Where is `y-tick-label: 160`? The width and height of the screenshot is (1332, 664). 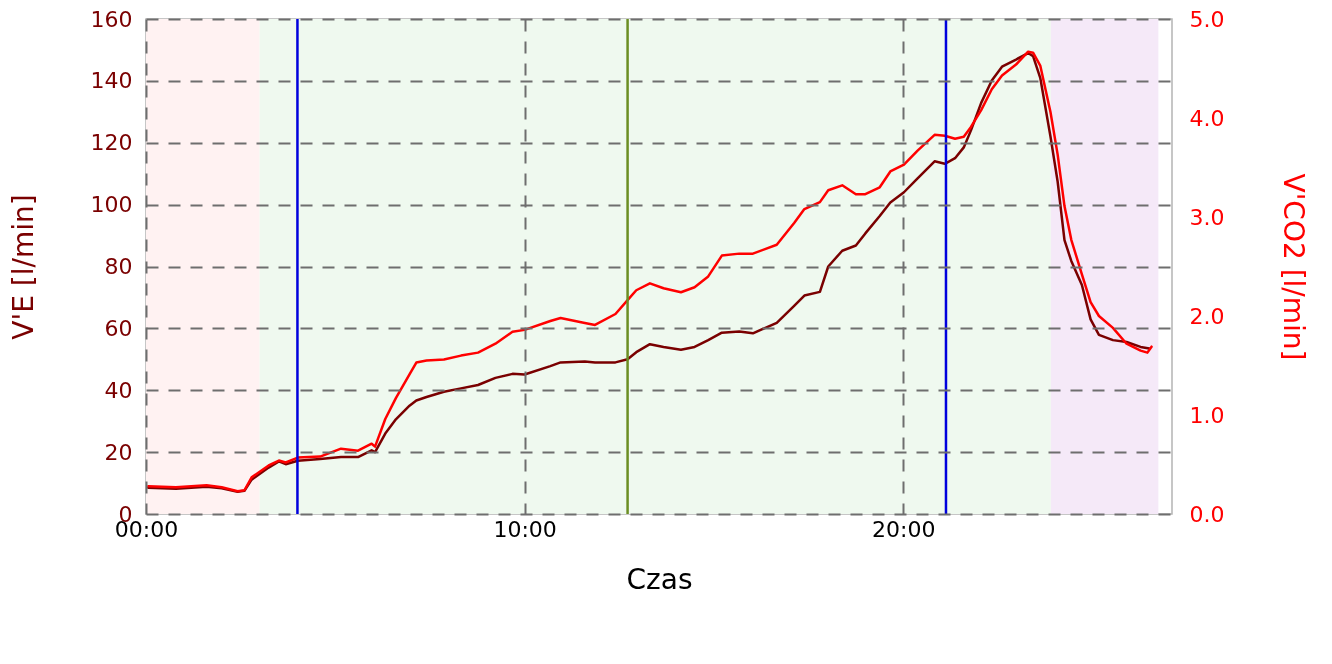
y-tick-label: 160 is located at coordinates (111, 19).